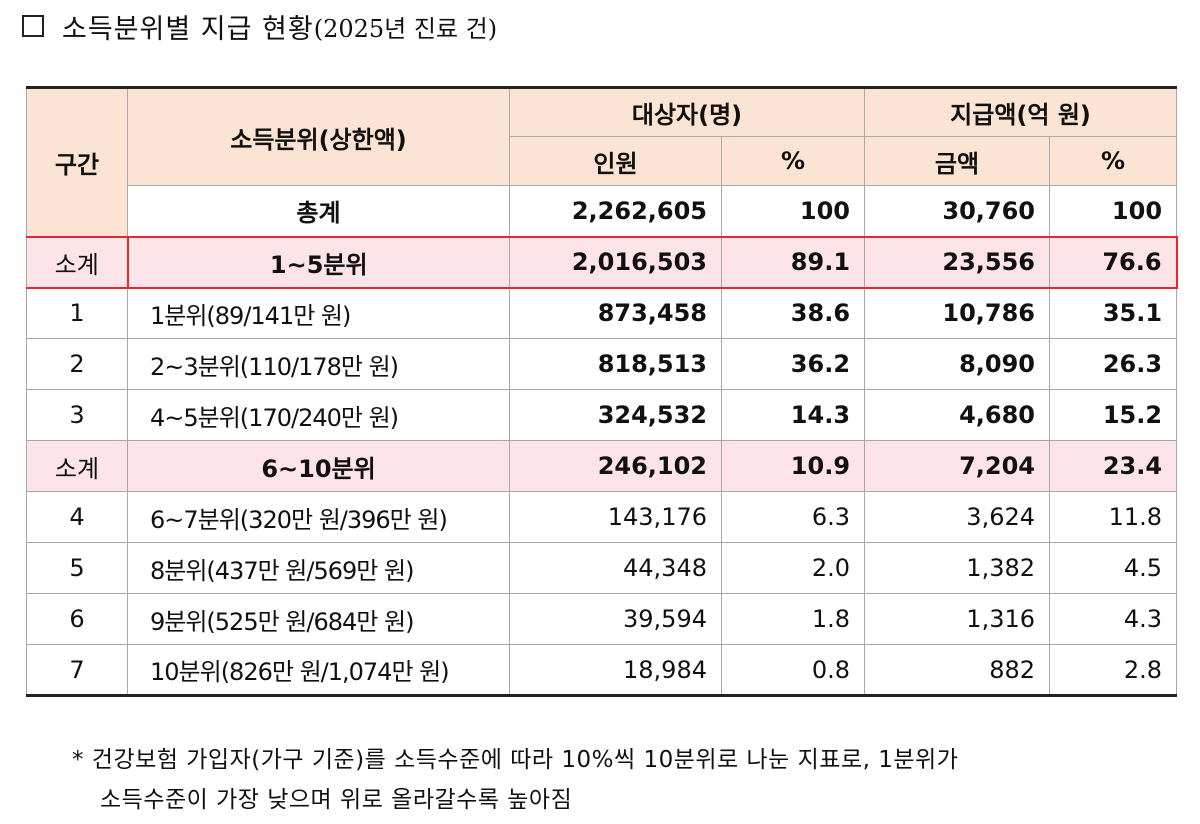  I want to click on footnote-line-2: 소득수준이 가장 낮으며 위로 올라갈수록 높아짐, so click(336, 800).